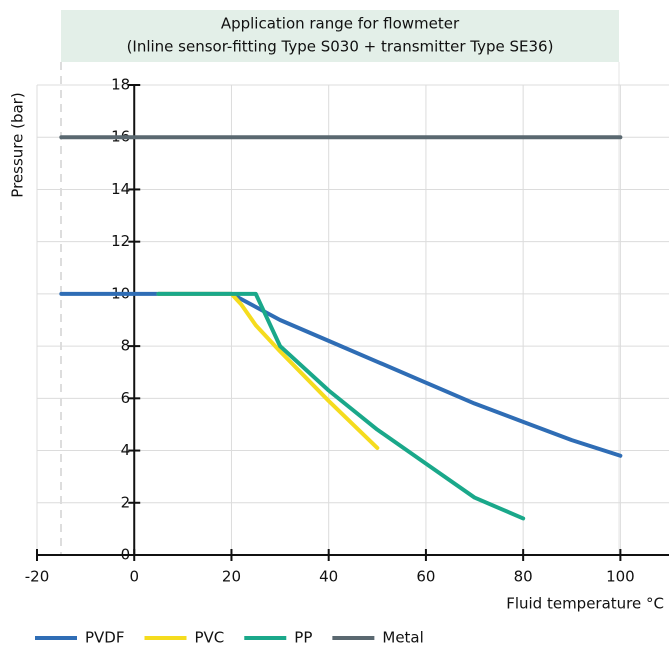 This screenshot has width=669, height=650. What do you see at coordinates (134, 577) in the screenshot?
I see `x-tick-label: 0` at bounding box center [134, 577].